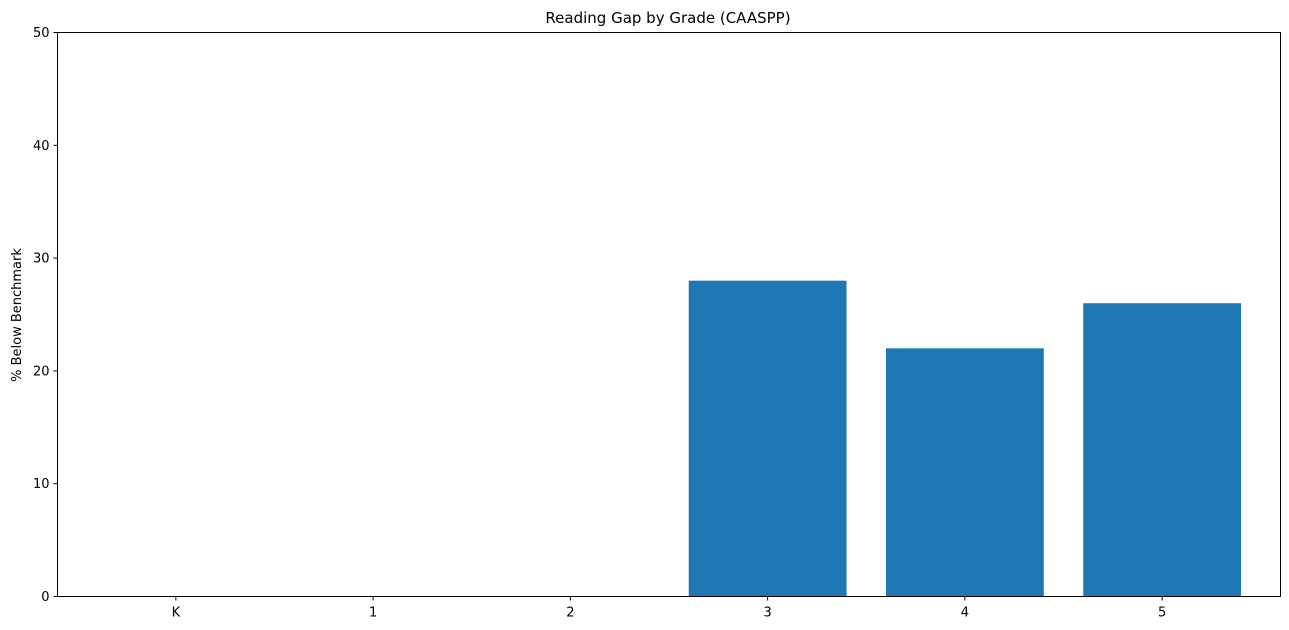 The width and height of the screenshot is (1289, 630). What do you see at coordinates (669, 608) in the screenshot?
I see `x-axis: K 1 2 3 4 5` at bounding box center [669, 608].